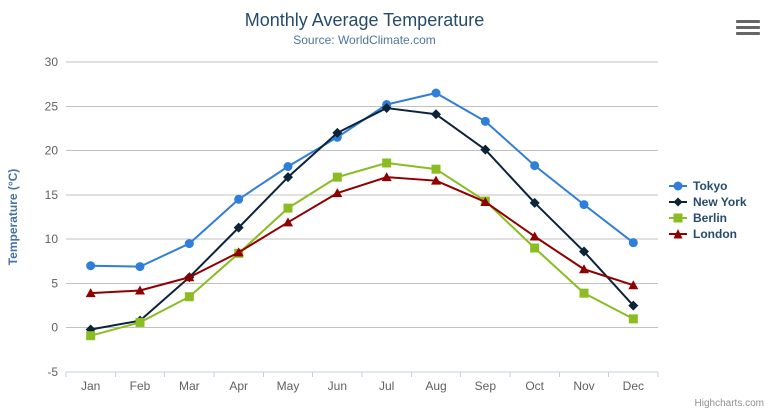 The image size is (769, 416). What do you see at coordinates (720, 202) in the screenshot?
I see `legend-label: New York` at bounding box center [720, 202].